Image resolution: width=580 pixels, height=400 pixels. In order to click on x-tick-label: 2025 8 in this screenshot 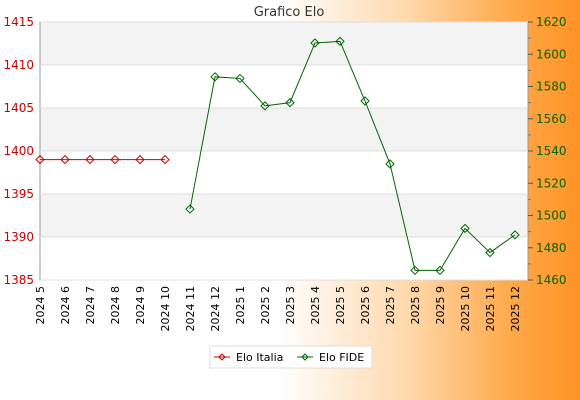, I will do `click(415, 305)`.